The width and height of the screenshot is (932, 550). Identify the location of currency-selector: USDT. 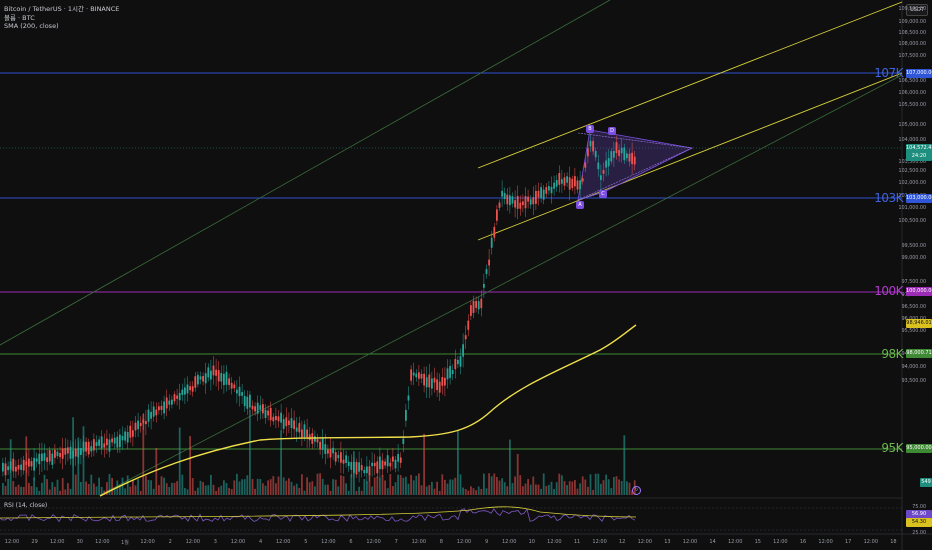
(917, 10).